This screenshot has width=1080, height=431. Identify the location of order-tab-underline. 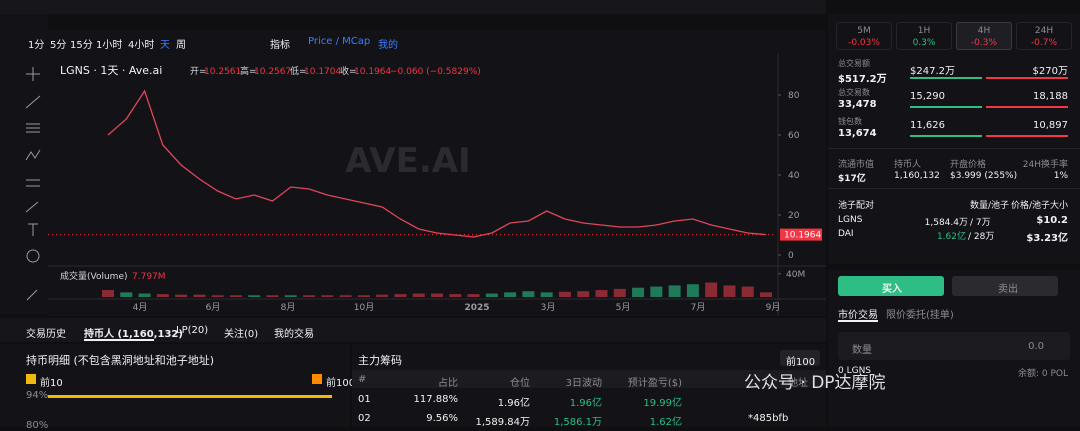
(858, 321).